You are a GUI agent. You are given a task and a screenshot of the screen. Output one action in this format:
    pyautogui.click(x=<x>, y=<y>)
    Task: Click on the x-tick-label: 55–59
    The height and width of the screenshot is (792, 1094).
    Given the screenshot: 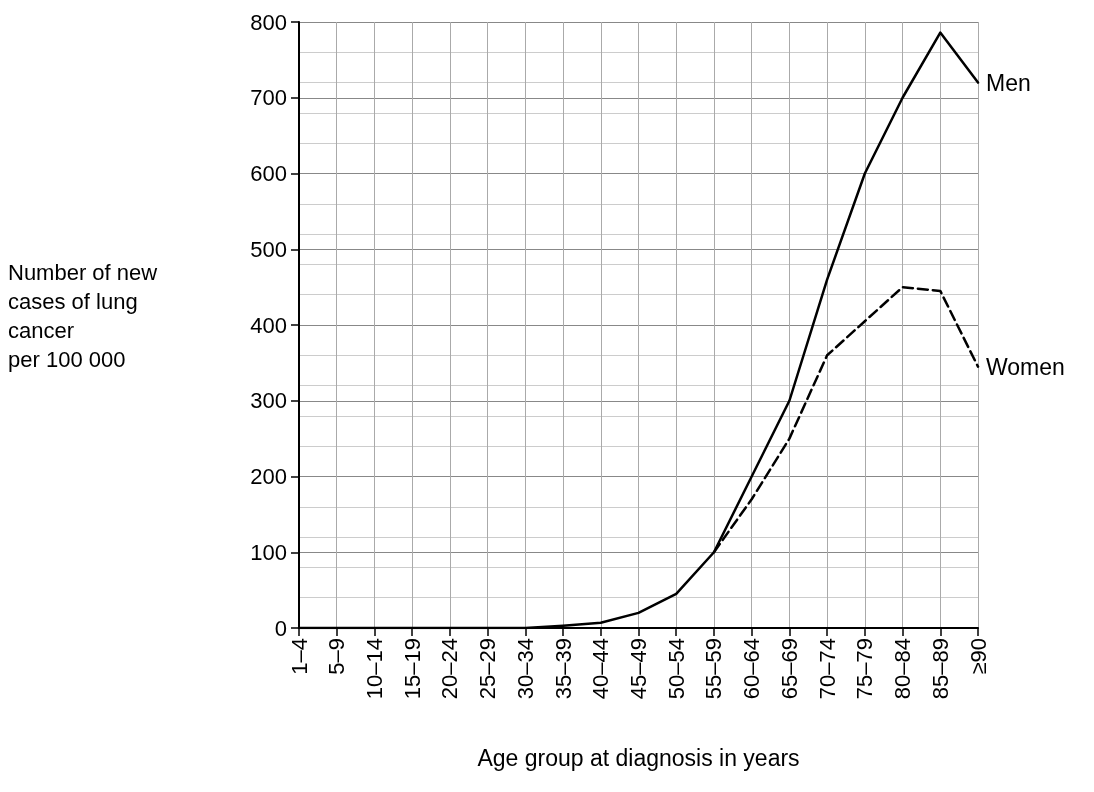 What is the action you would take?
    pyautogui.click(x=714, y=669)
    